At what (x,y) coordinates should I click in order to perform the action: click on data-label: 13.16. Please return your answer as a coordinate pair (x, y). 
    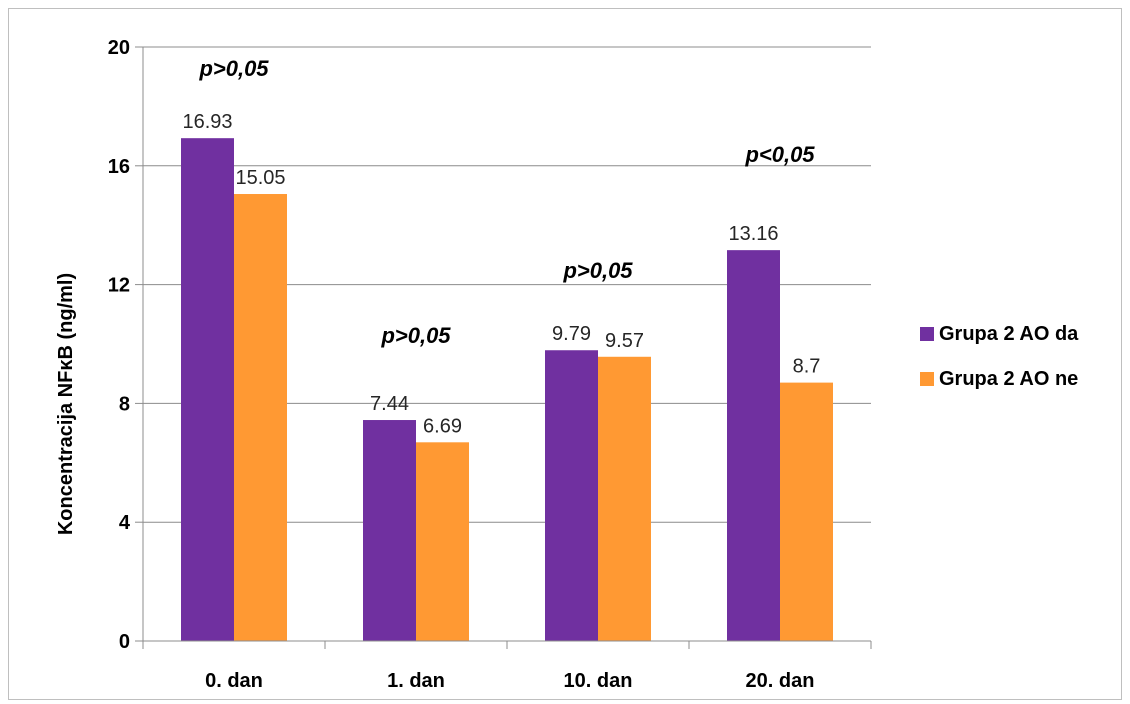
    Looking at the image, I should click on (753, 234).